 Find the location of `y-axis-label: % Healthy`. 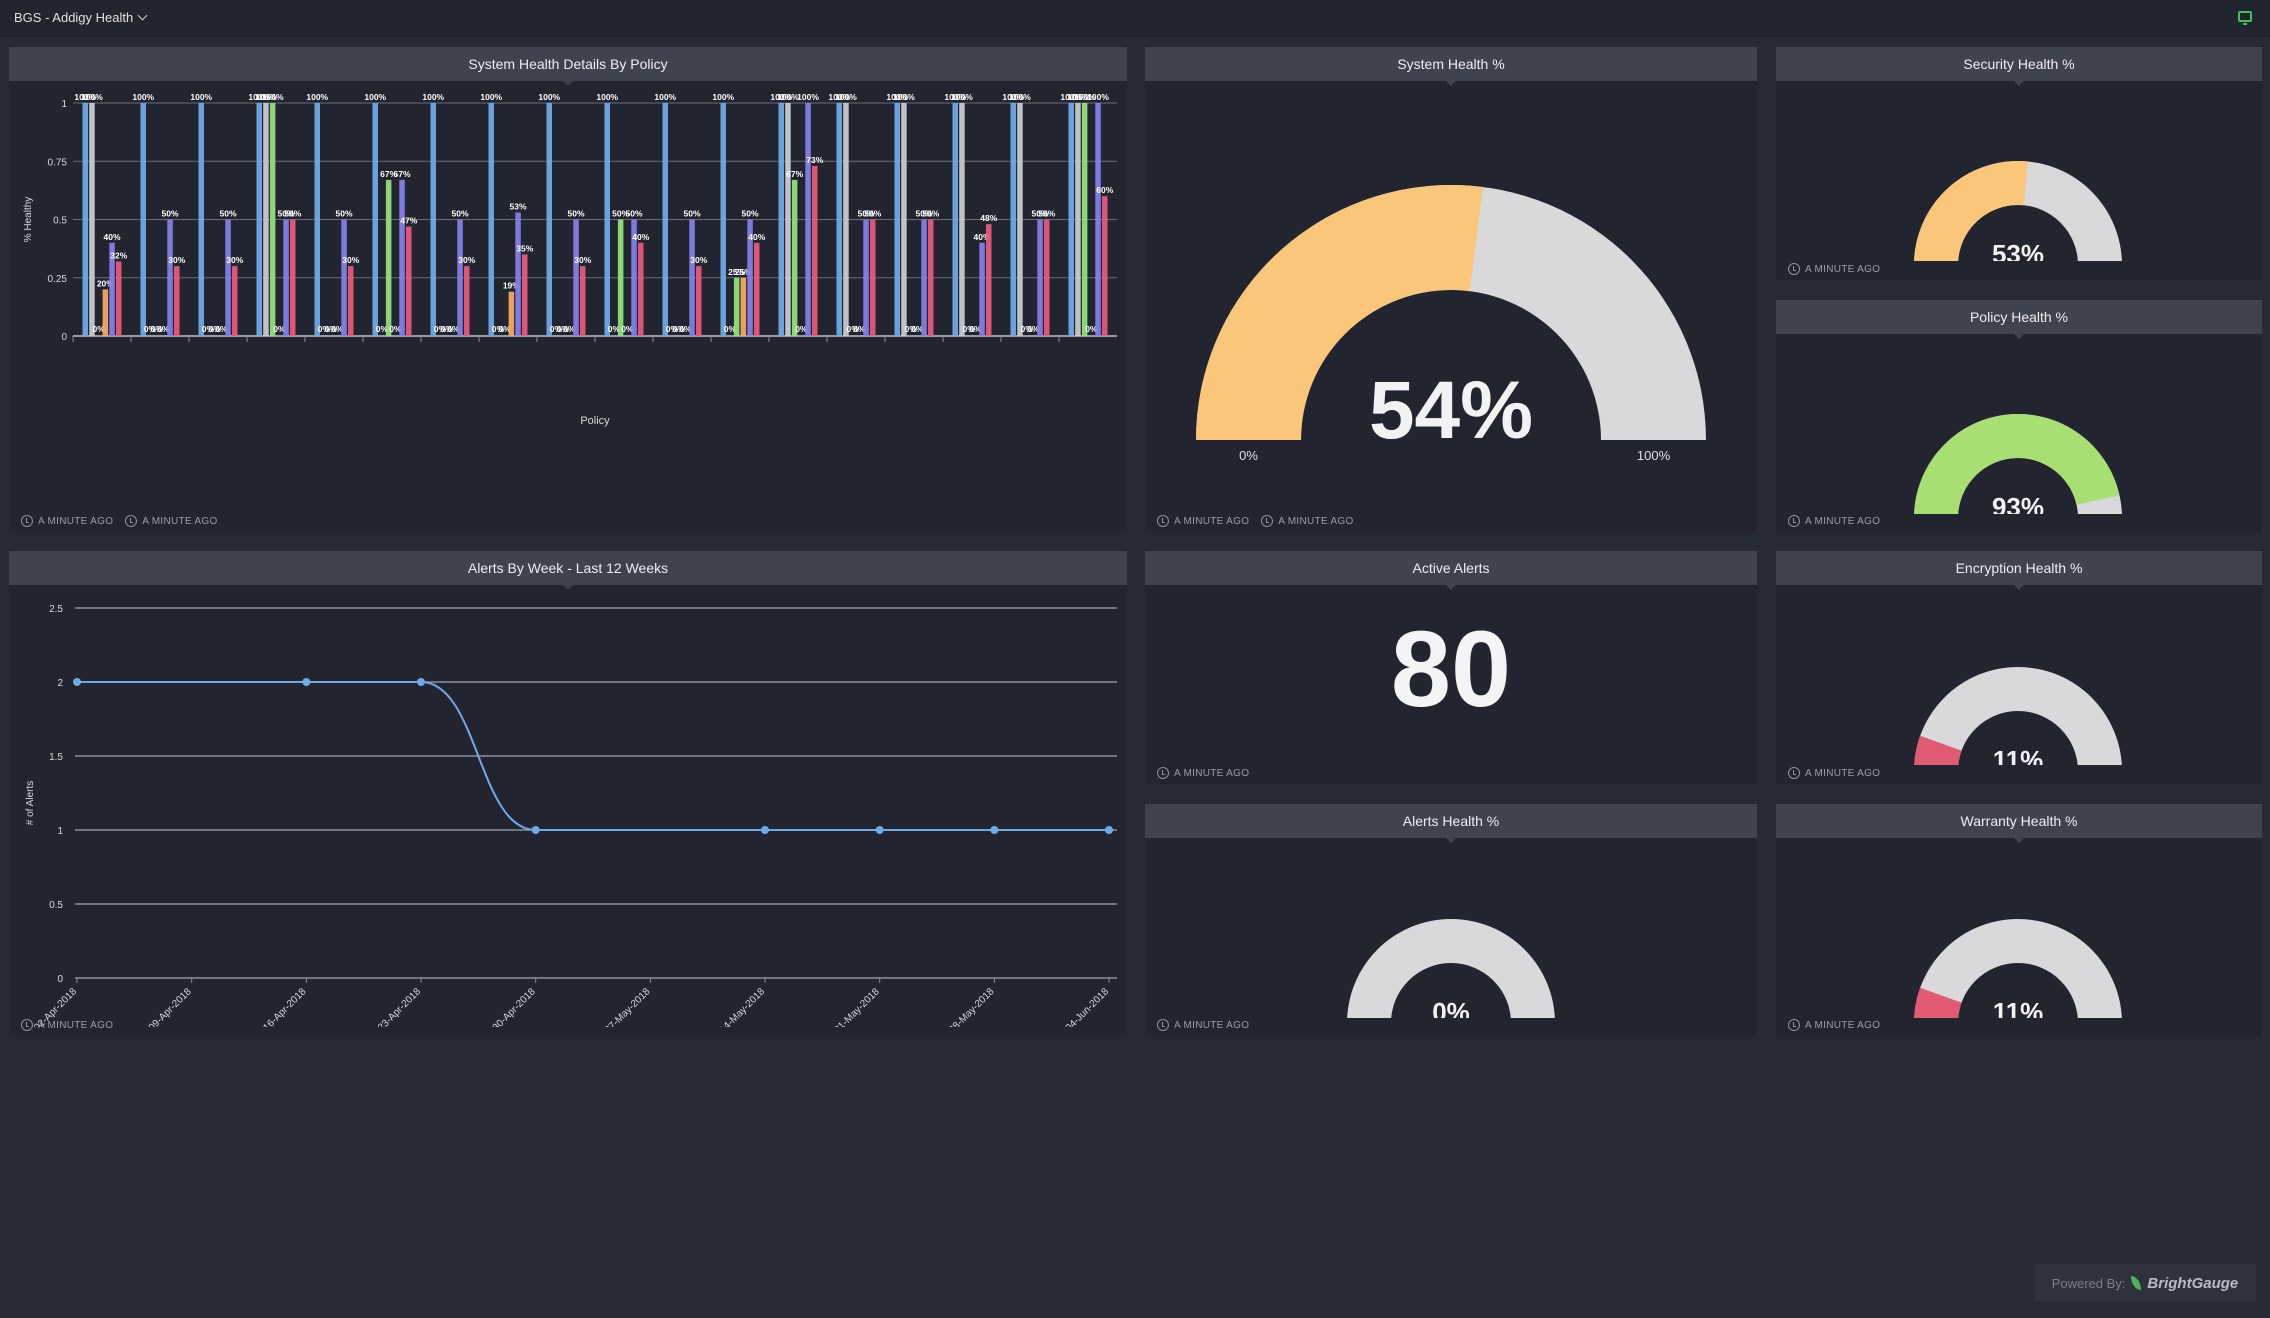

y-axis-label: % Healthy is located at coordinates (28, 220).